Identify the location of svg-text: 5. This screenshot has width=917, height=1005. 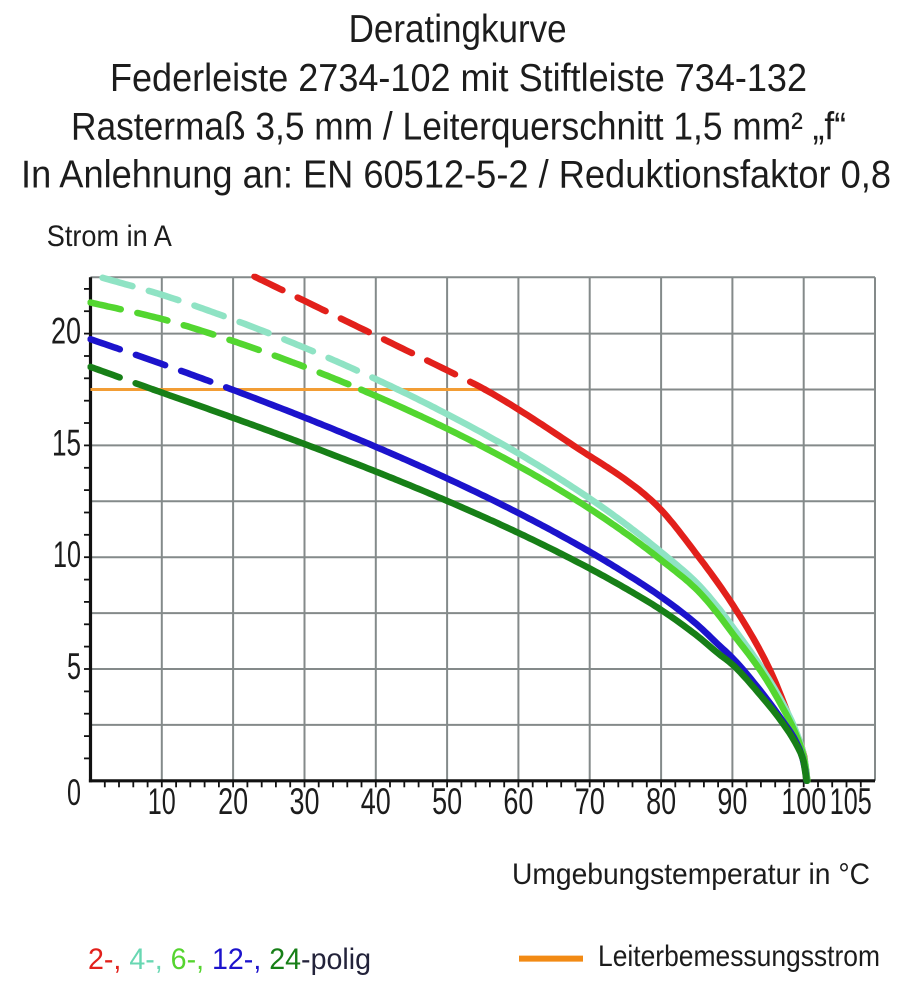
(74, 666).